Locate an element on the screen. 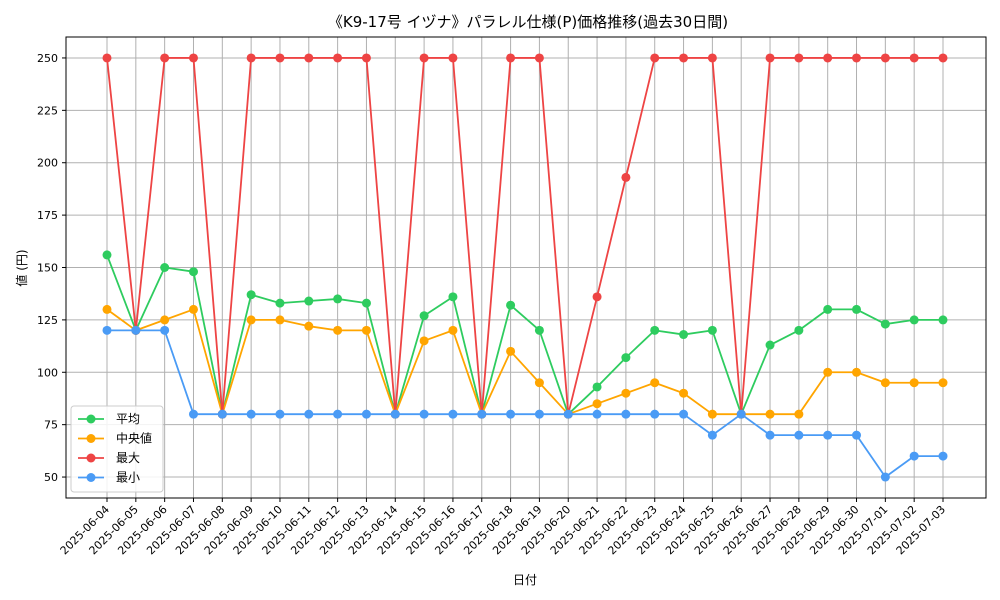 The image size is (1000, 600). legend-label: 中央値 is located at coordinates (134, 438).